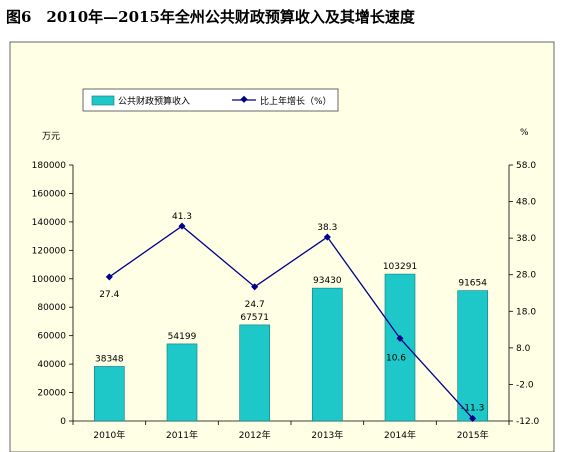 This screenshot has height=452, width=565. What do you see at coordinates (526, 312) in the screenshot?
I see `right-tick-label: 18.0` at bounding box center [526, 312].